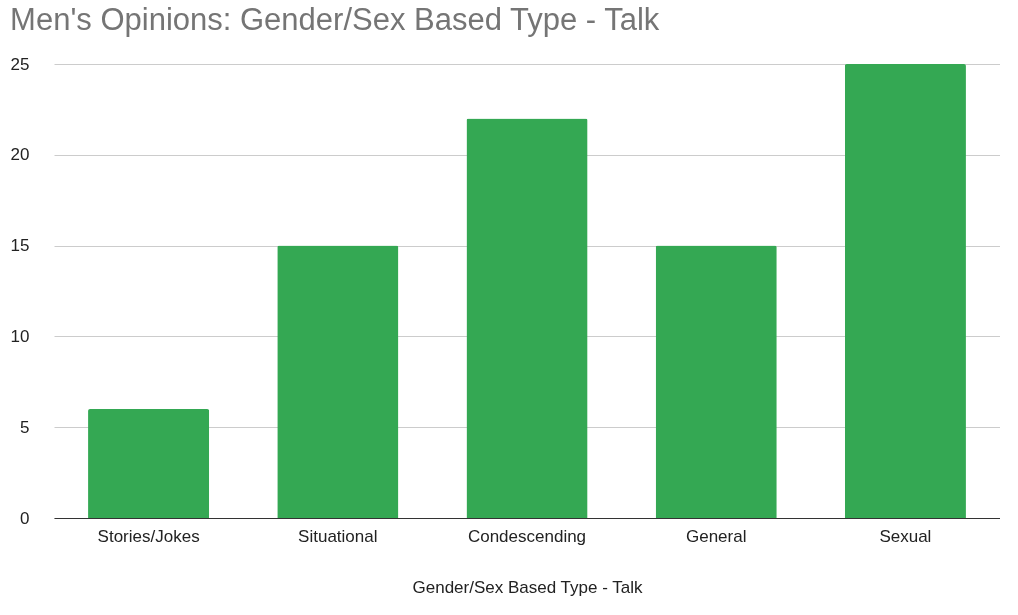  I want to click on chart-title: Men's Opinions: Gender/Sex Based Type - Talk, so click(335, 19).